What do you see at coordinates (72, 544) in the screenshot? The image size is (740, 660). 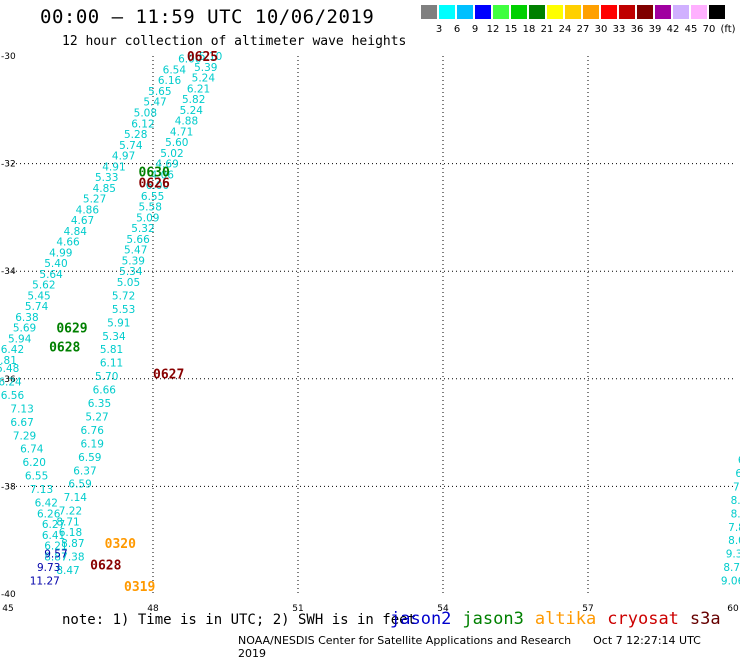 I see `data-label-cryosat: 8.87` at bounding box center [72, 544].